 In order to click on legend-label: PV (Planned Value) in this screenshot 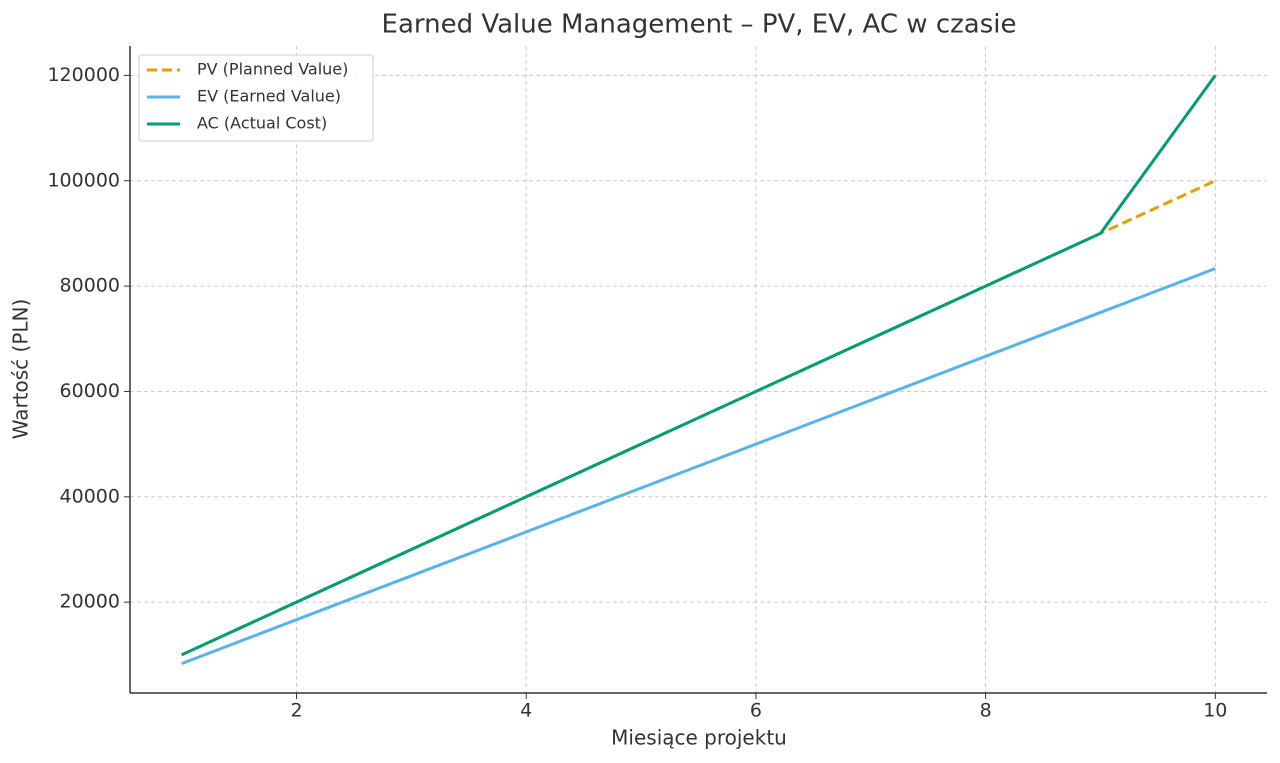, I will do `click(272, 69)`.